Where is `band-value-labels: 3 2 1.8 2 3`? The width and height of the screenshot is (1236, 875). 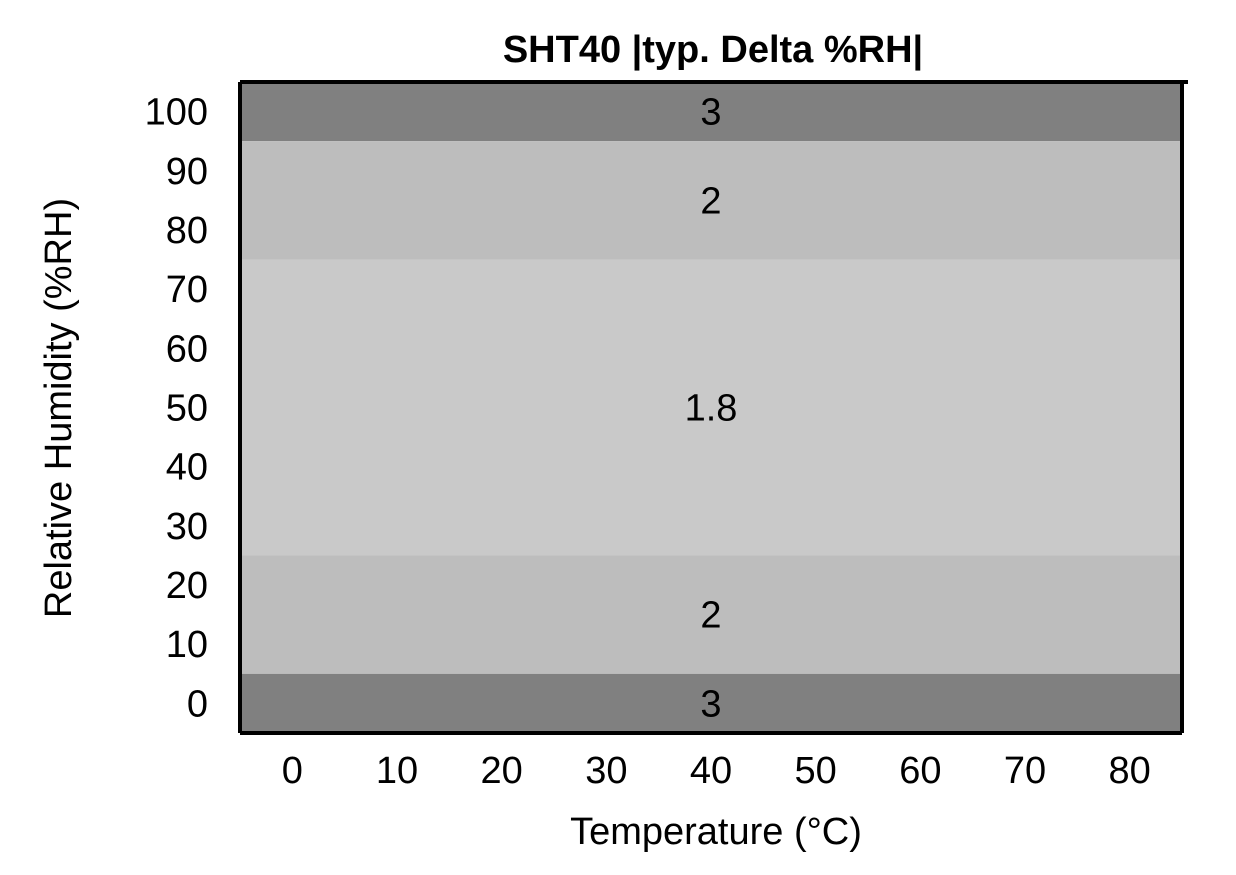 band-value-labels: 3 2 1.8 2 3 is located at coordinates (711, 409).